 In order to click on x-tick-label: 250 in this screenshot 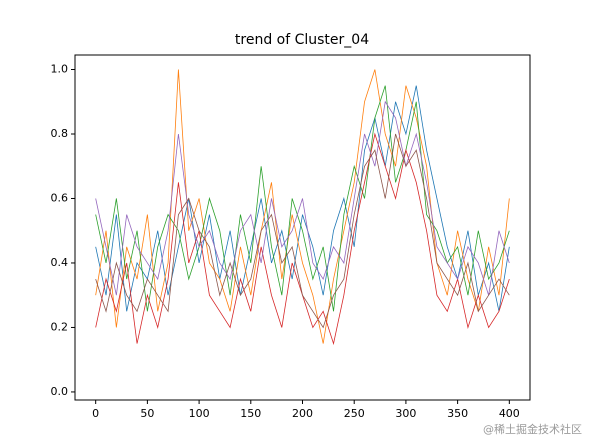, I will do `click(354, 413)`.